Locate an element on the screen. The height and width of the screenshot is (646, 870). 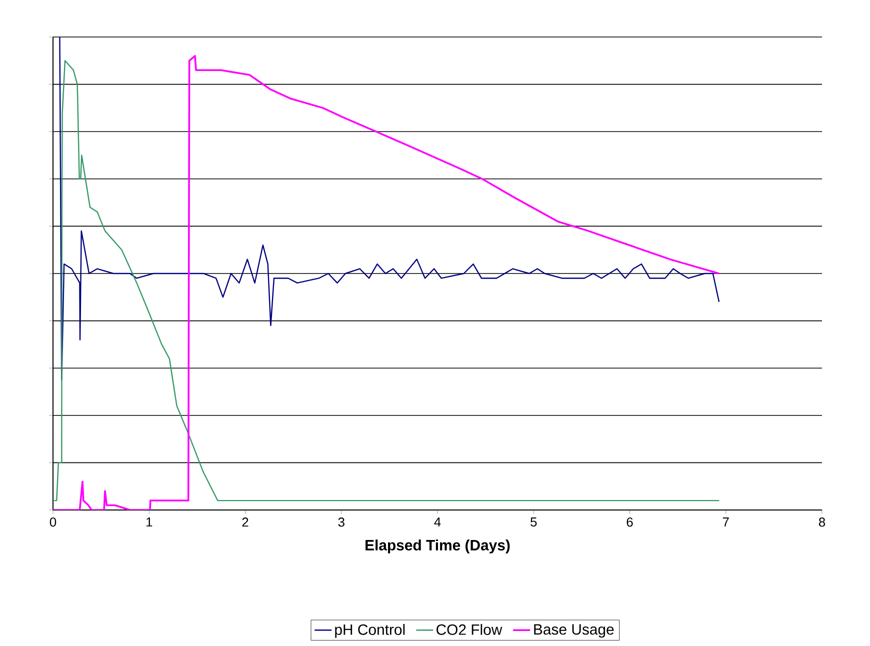
x-tick-label: 7 is located at coordinates (725, 522).